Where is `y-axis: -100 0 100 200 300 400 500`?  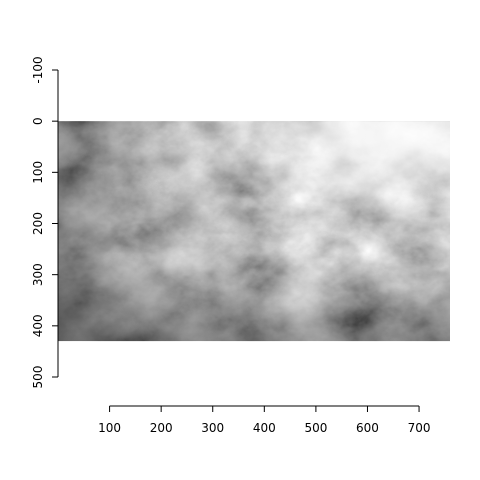
y-axis: -100 0 100 200 300 400 500 is located at coordinates (45, 222).